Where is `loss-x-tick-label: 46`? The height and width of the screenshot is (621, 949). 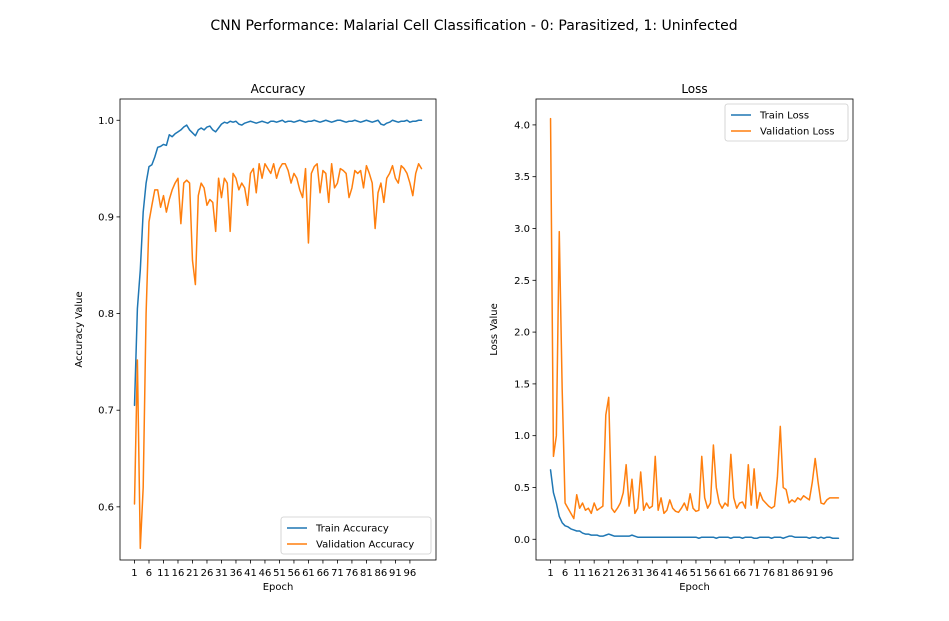 loss-x-tick-label: 46 is located at coordinates (681, 573).